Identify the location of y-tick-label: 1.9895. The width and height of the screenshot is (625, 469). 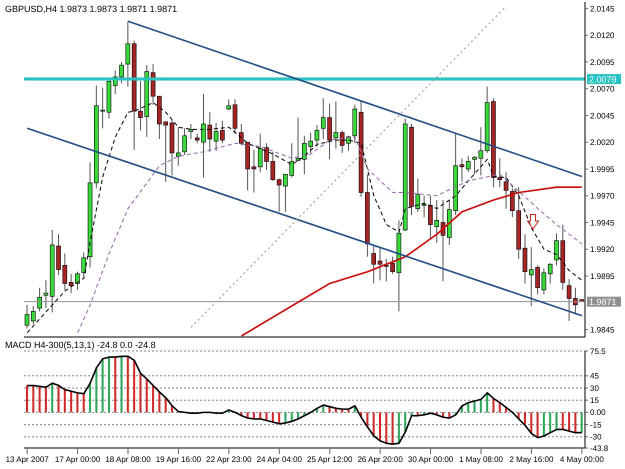
(603, 276).